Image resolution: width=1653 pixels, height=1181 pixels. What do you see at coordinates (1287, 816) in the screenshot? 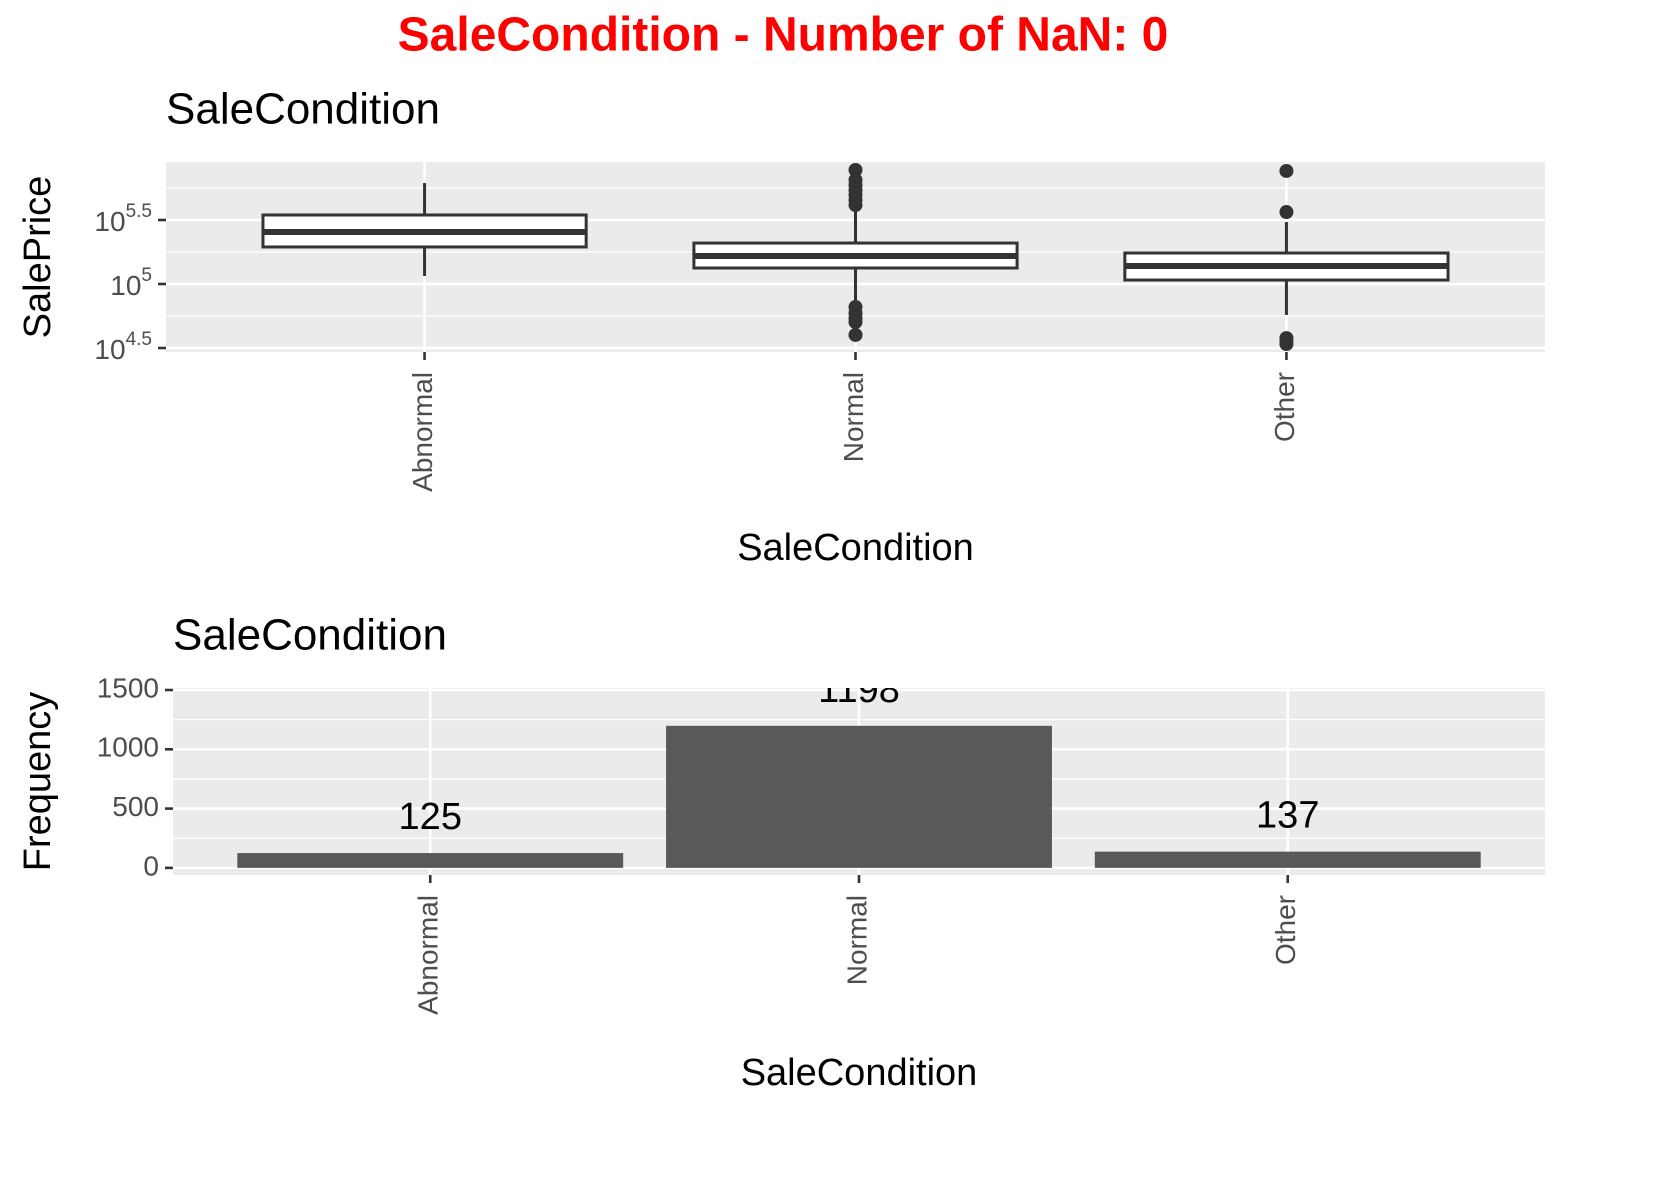
I see `value-label: 137` at bounding box center [1287, 816].